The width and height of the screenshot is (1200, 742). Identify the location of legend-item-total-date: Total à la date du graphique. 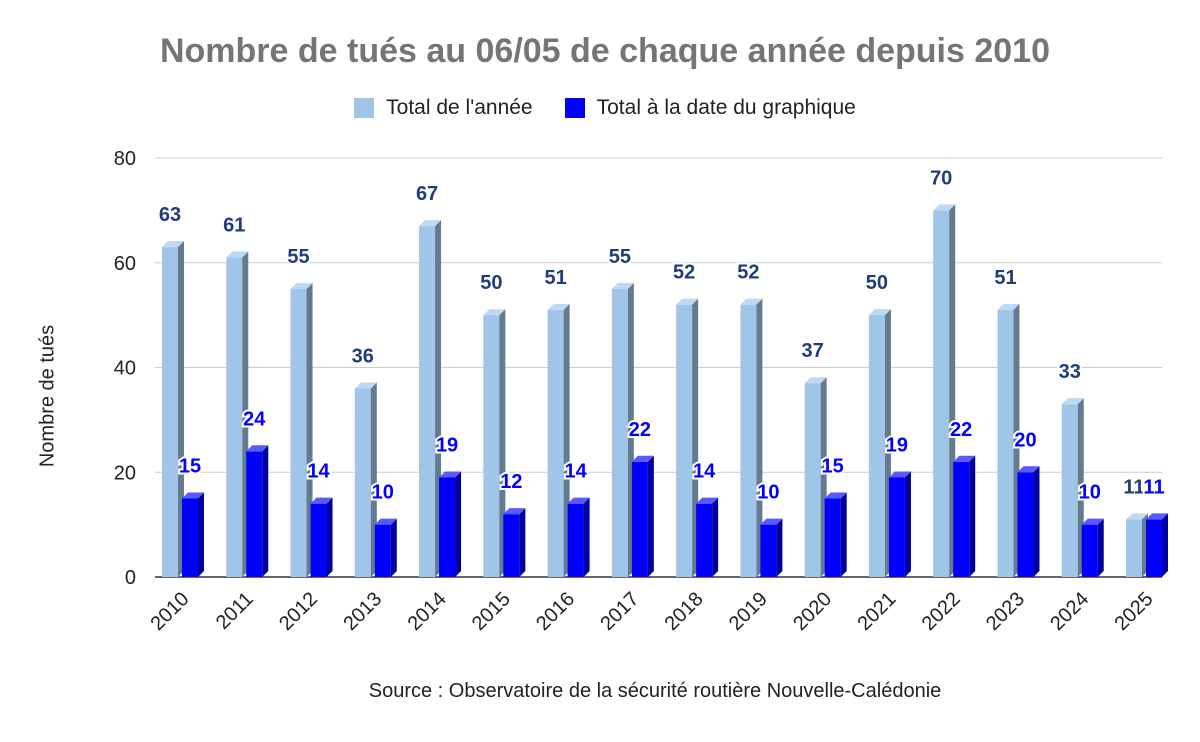
(710, 108).